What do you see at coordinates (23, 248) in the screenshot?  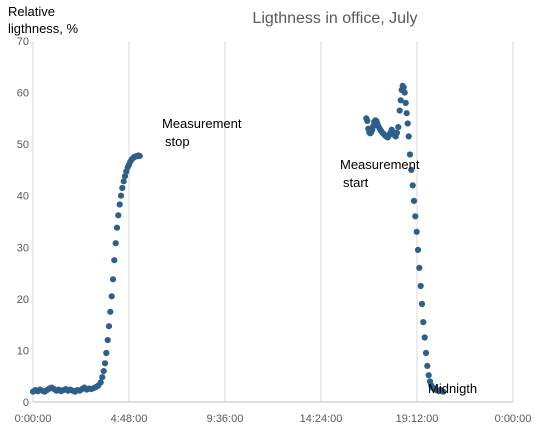 I see `y-tick-label: 30` at bounding box center [23, 248].